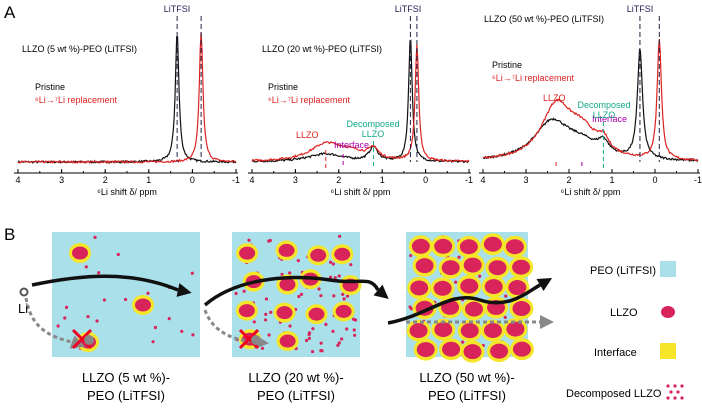  Describe the element at coordinates (82, 339) in the screenshot. I see `blocked-mark` at that location.